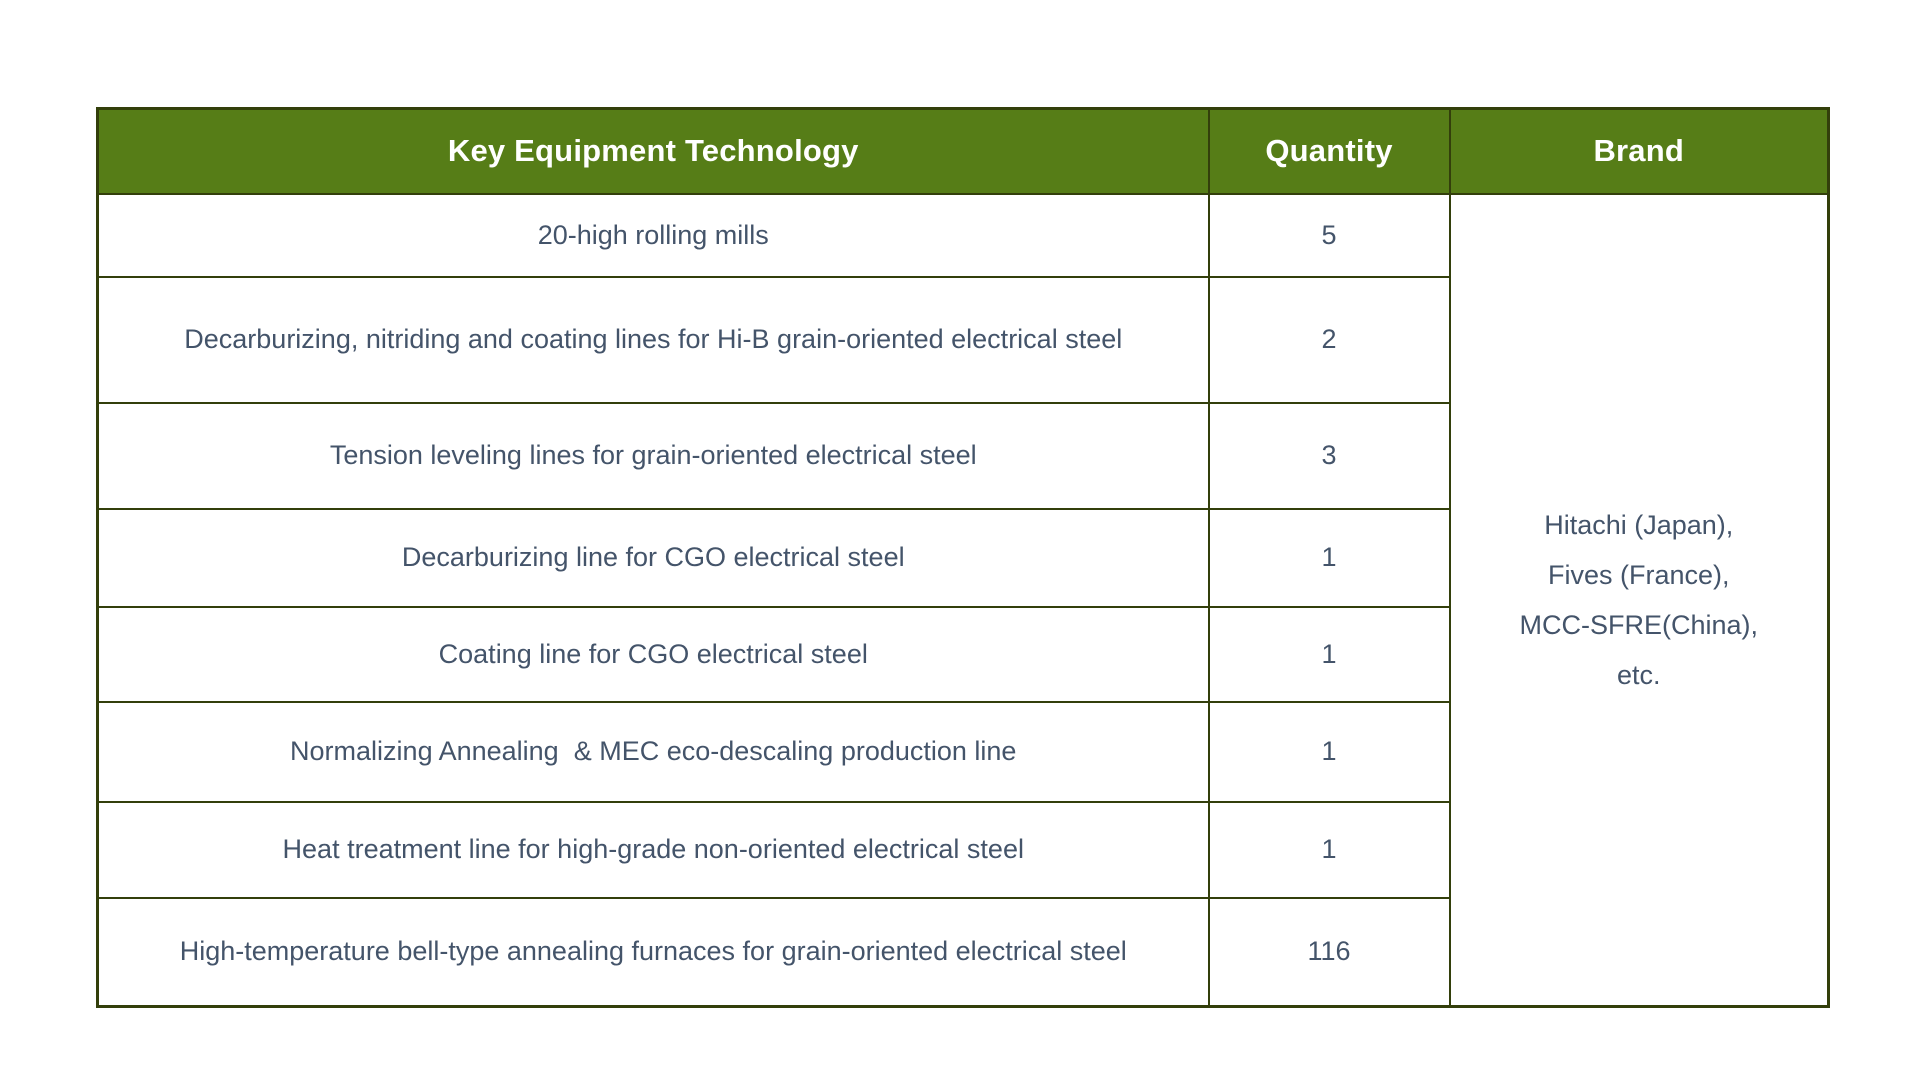 The height and width of the screenshot is (1080, 1920). Describe the element at coordinates (1638, 674) in the screenshot. I see `brand-line: etc.` at that location.